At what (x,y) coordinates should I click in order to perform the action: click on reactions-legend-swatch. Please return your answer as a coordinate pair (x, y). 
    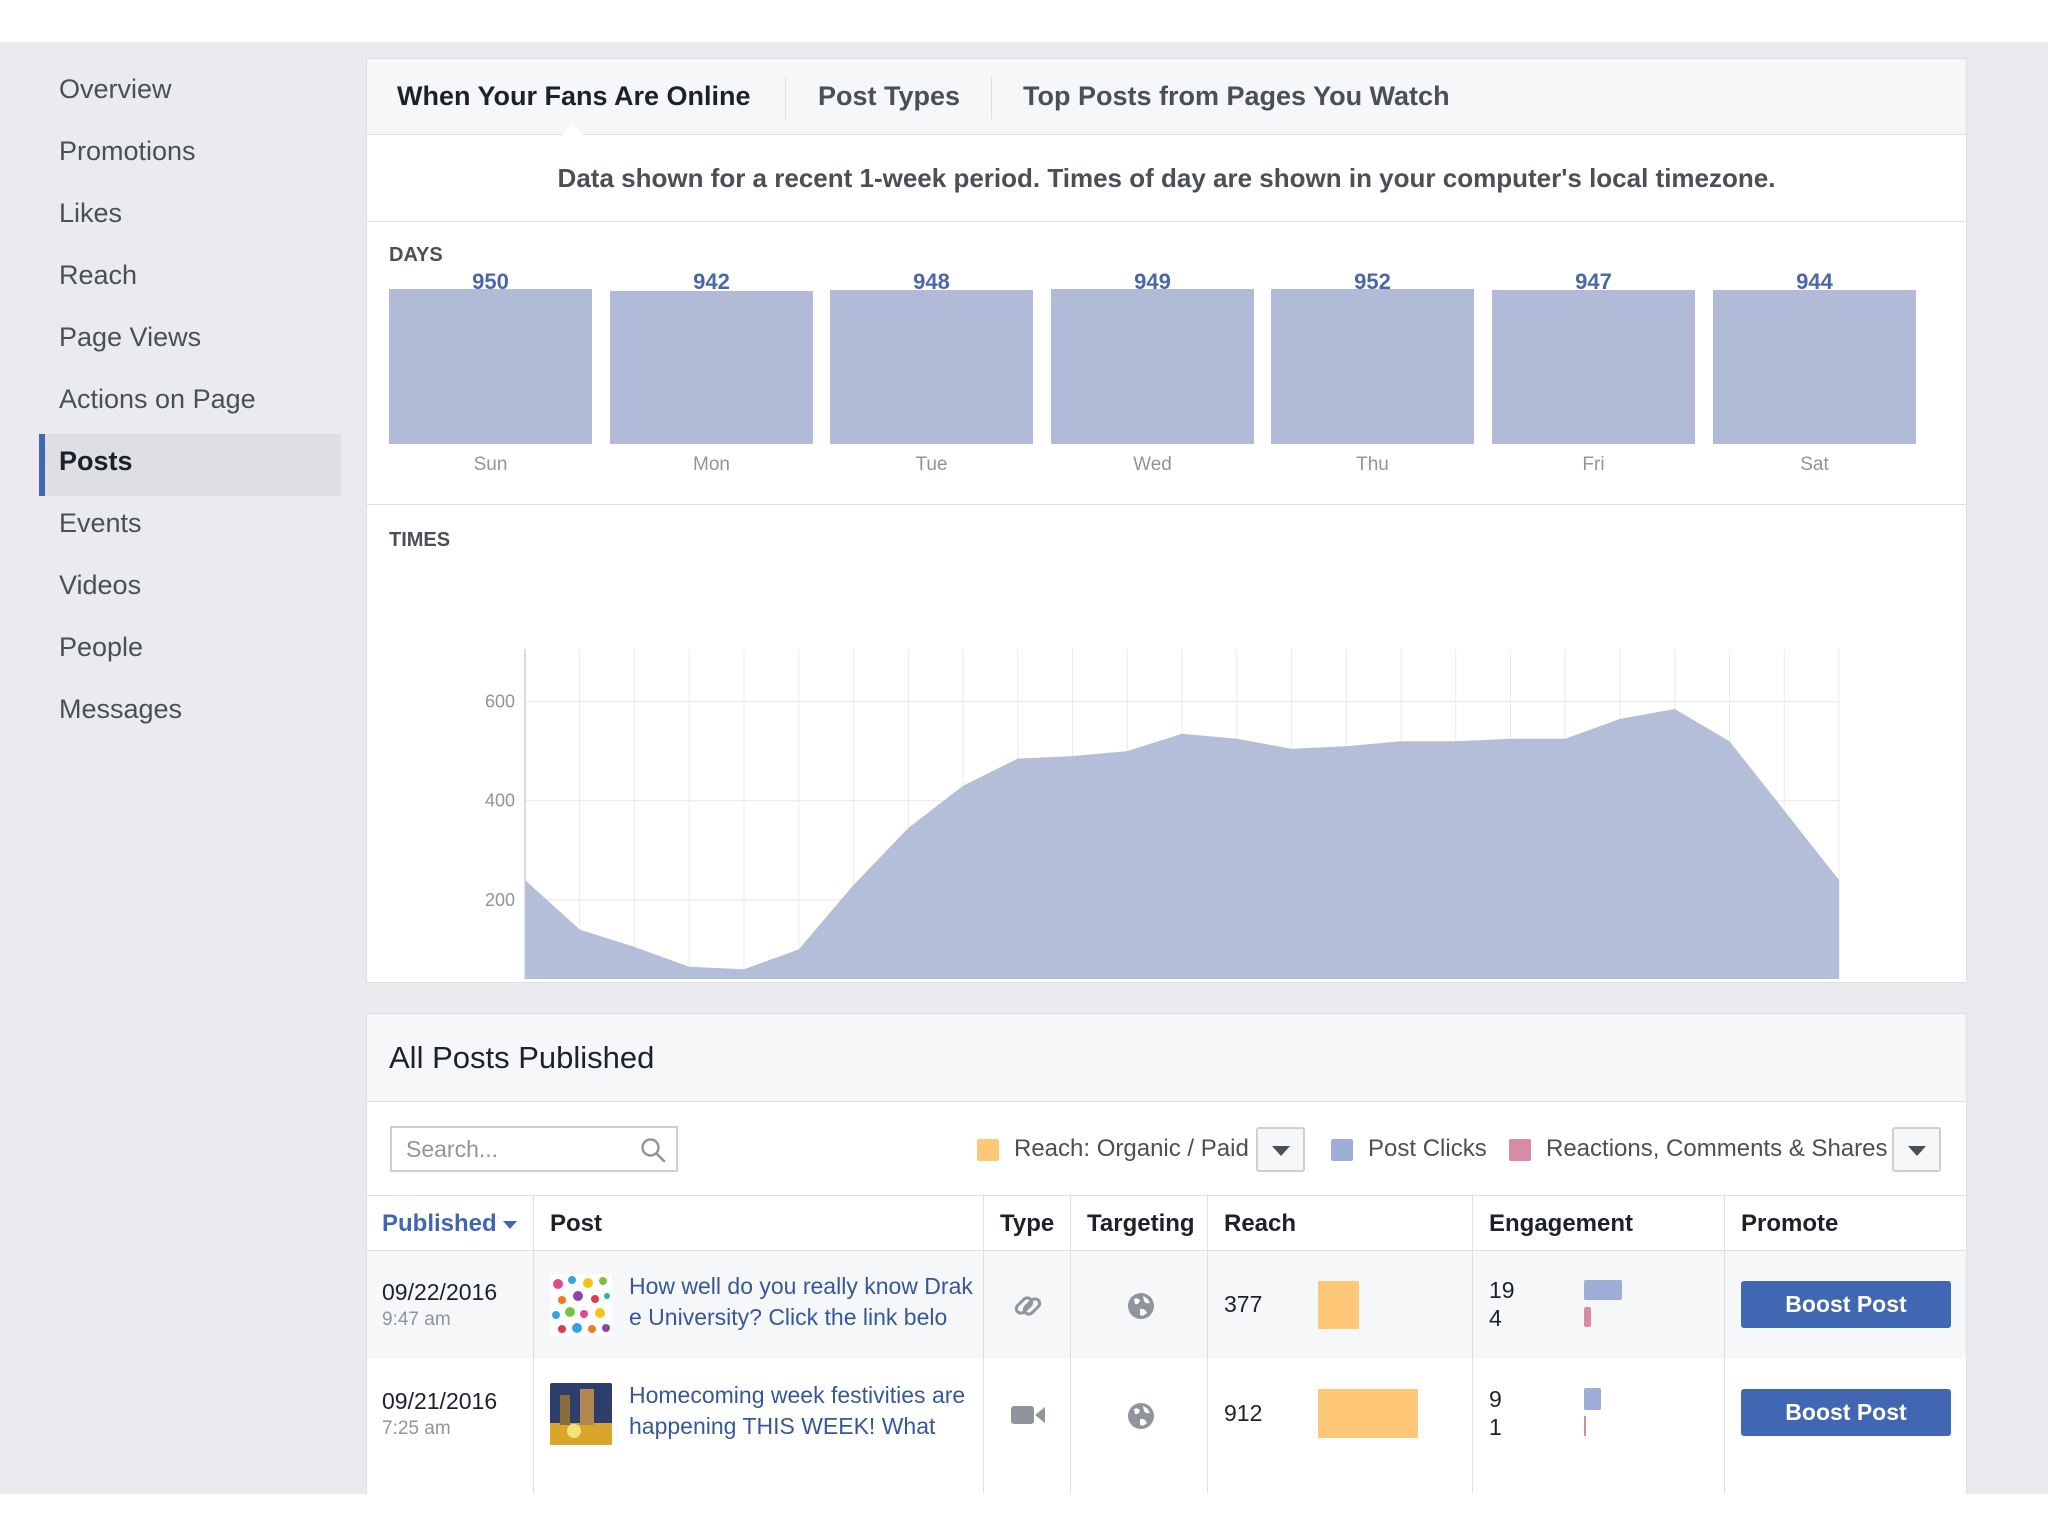
    Looking at the image, I should click on (1520, 1150).